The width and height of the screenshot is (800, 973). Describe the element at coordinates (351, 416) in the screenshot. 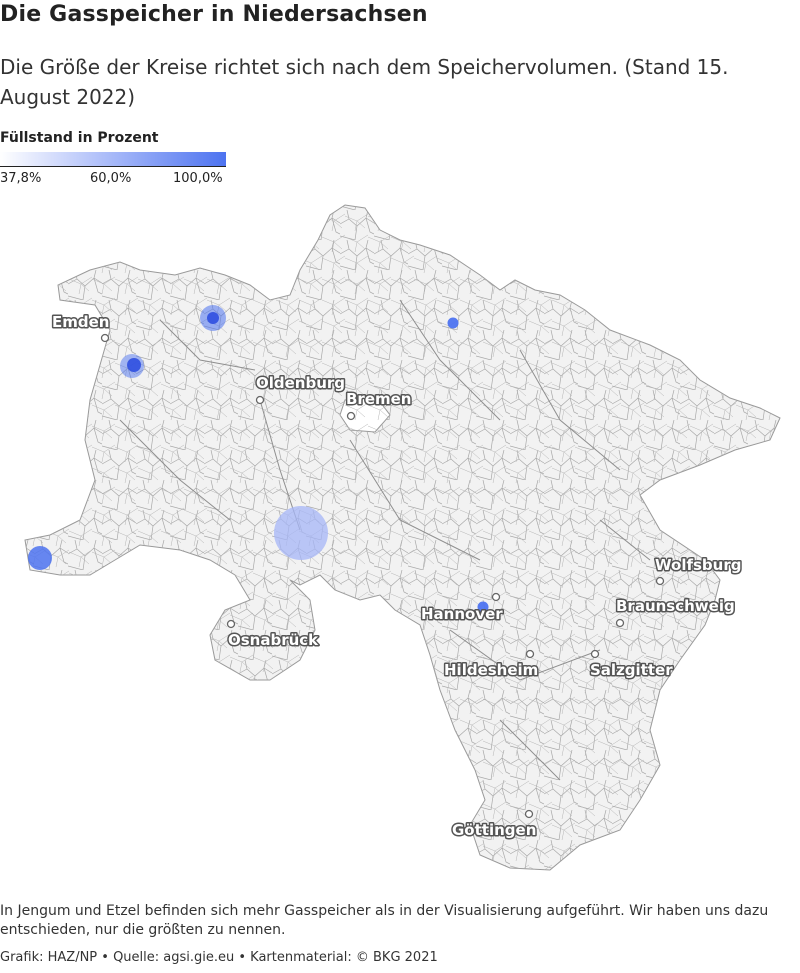

I see `city-dot-bremen` at that location.